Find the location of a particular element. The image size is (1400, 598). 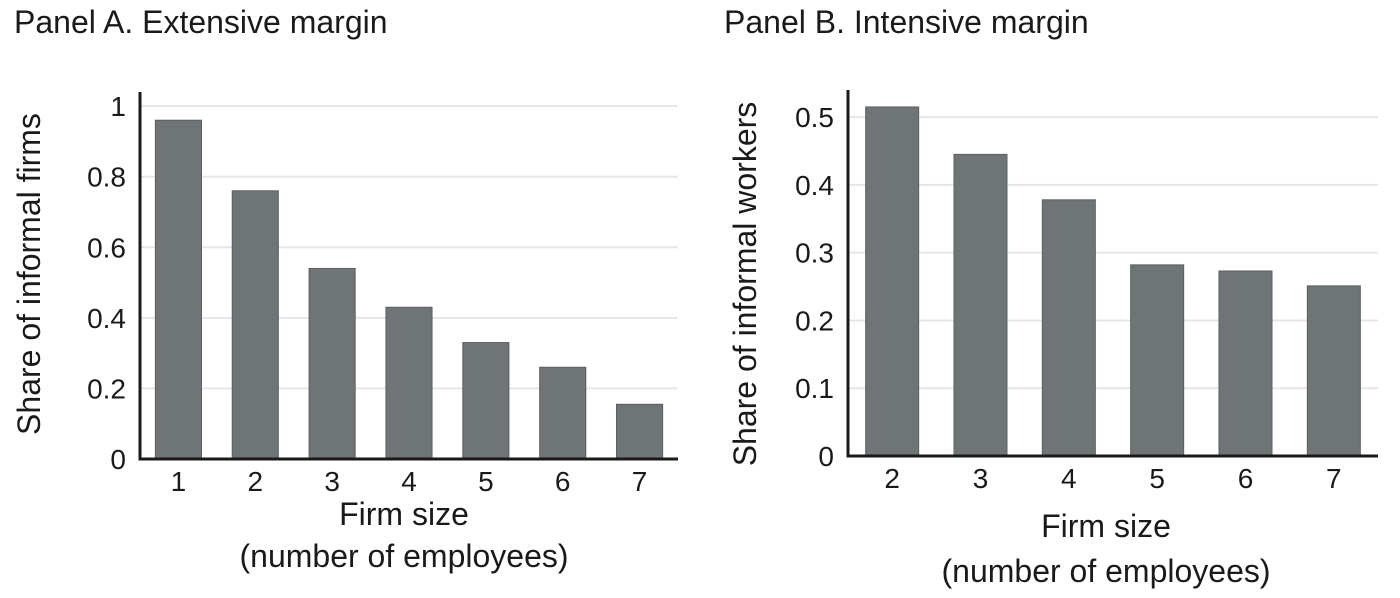

panel-a-x-axis-label-line-1: Firm size is located at coordinates (404, 514).